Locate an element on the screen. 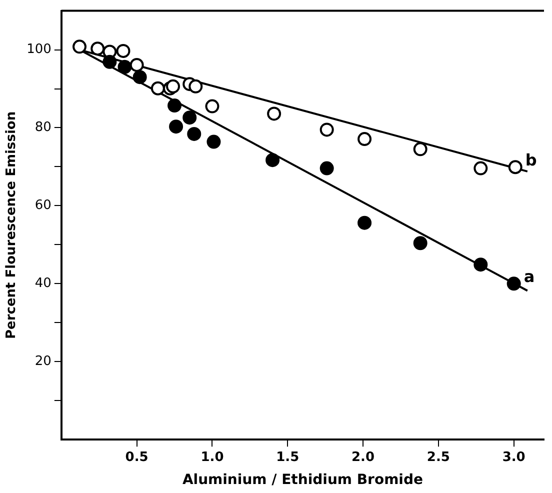 The width and height of the screenshot is (552, 493). x-tick-label: 3.0 is located at coordinates (514, 457).